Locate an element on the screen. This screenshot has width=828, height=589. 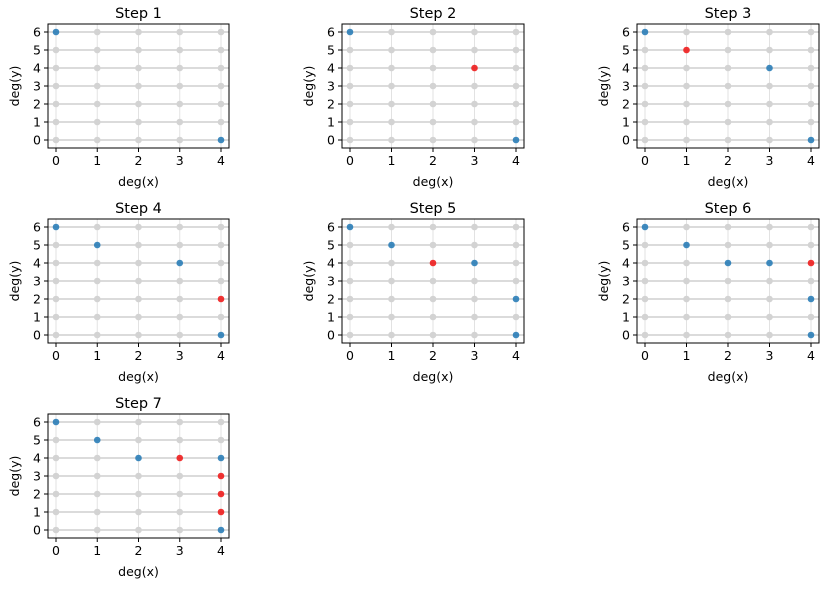
y-tick-label: 4 is located at coordinates (331, 263).